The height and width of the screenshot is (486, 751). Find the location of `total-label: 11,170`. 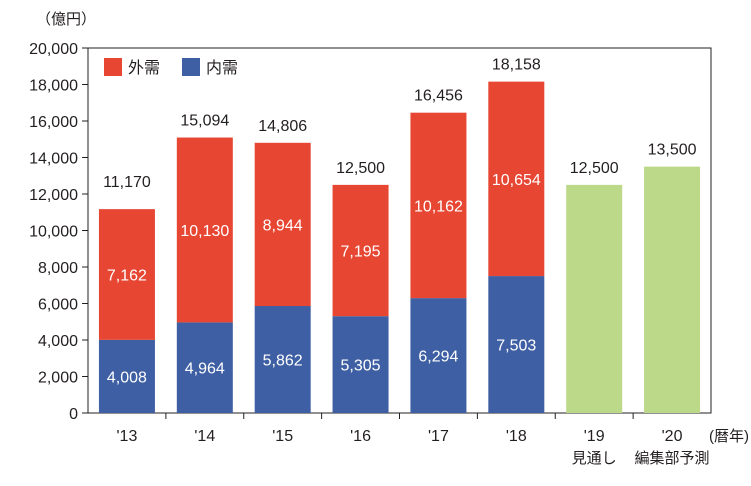

total-label: 11,170 is located at coordinates (127, 182).